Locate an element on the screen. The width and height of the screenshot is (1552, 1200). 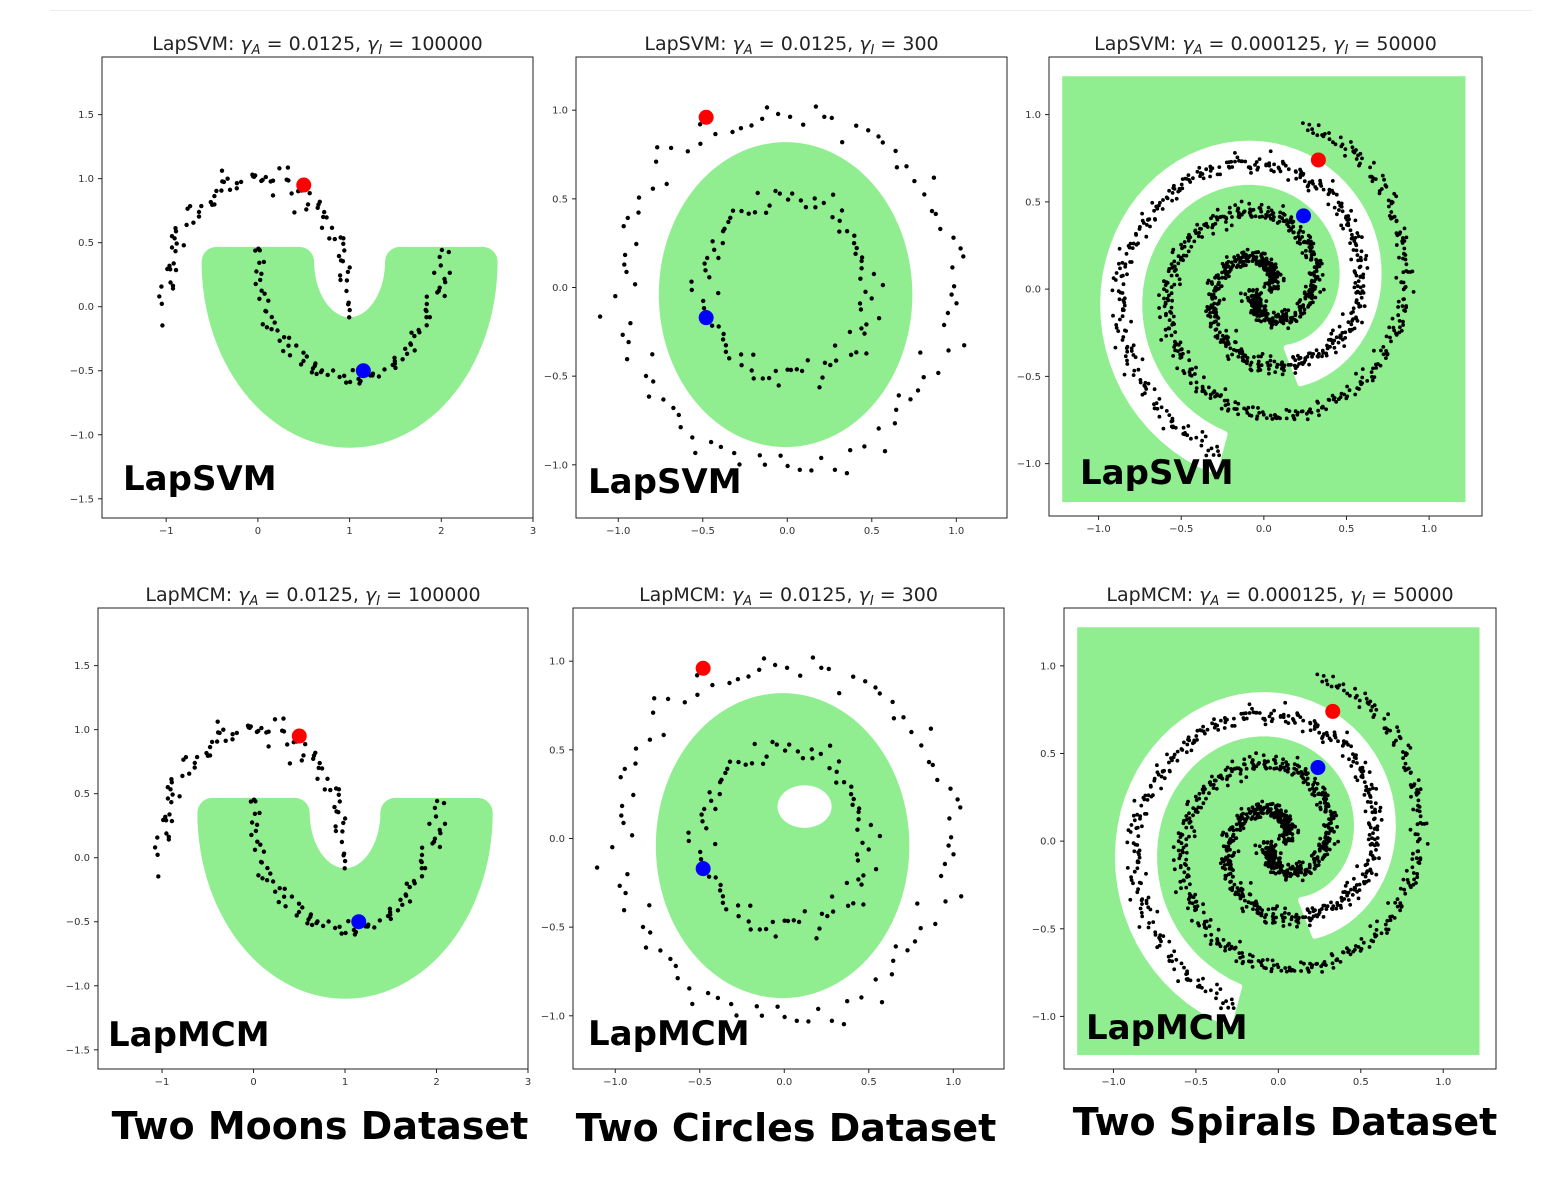
p3-title-prefix: LapMCM: is located at coordinates (191, 595).